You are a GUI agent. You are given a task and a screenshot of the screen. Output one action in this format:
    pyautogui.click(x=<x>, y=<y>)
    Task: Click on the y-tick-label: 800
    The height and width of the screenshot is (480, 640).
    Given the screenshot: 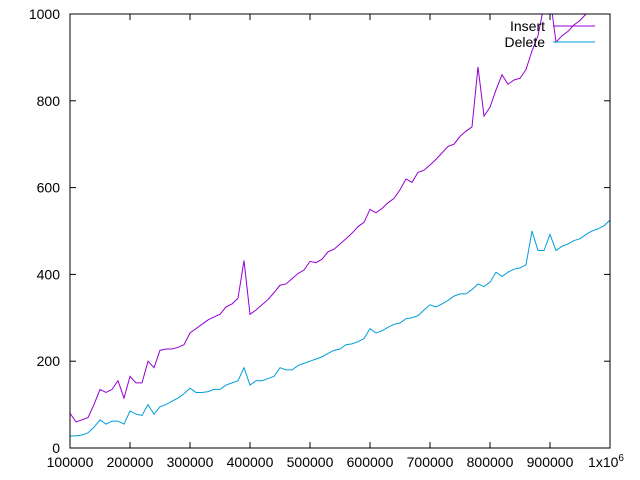 What is the action you would take?
    pyautogui.click(x=49, y=101)
    